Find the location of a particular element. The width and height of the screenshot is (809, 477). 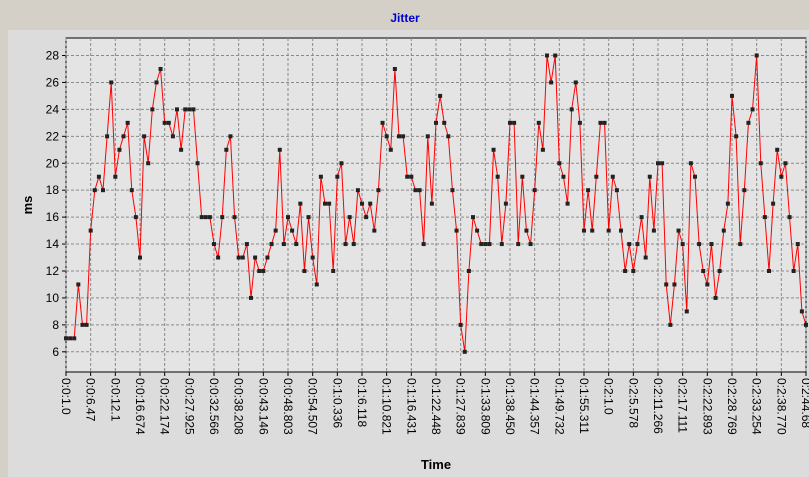

x-tick-label: 0:1:6.118 is located at coordinates (362, 402).